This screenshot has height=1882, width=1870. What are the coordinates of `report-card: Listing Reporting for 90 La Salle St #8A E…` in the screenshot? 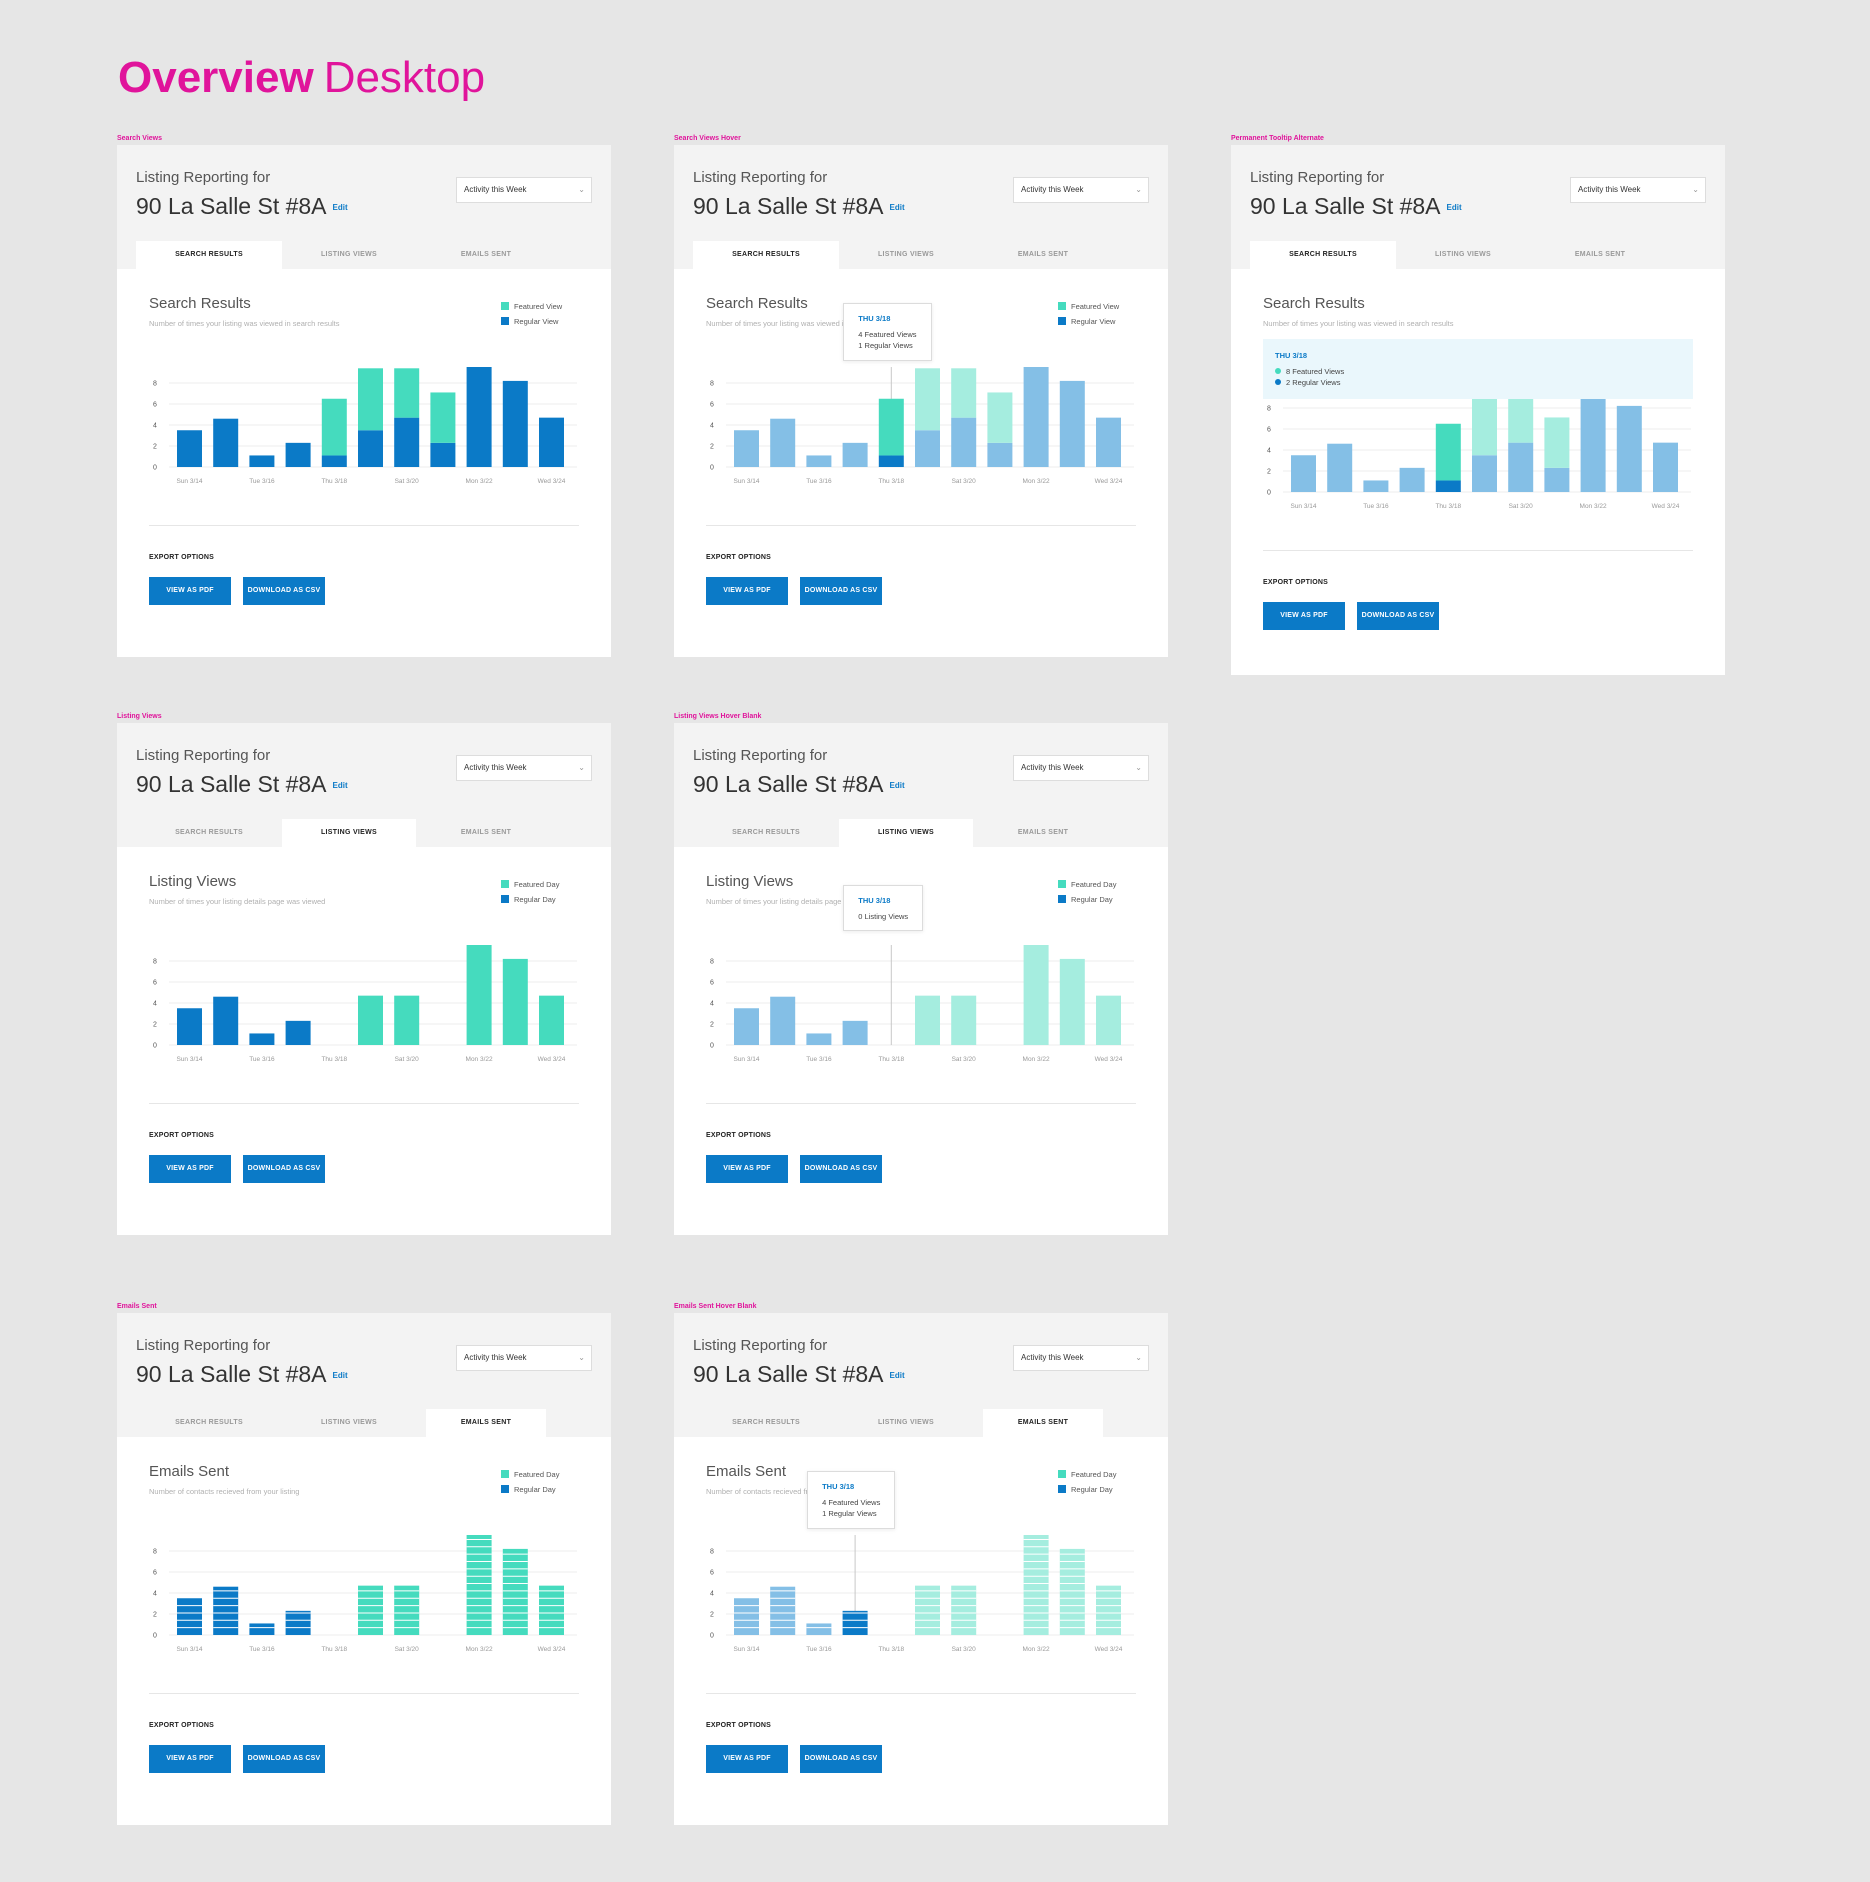 It's located at (921, 1569).